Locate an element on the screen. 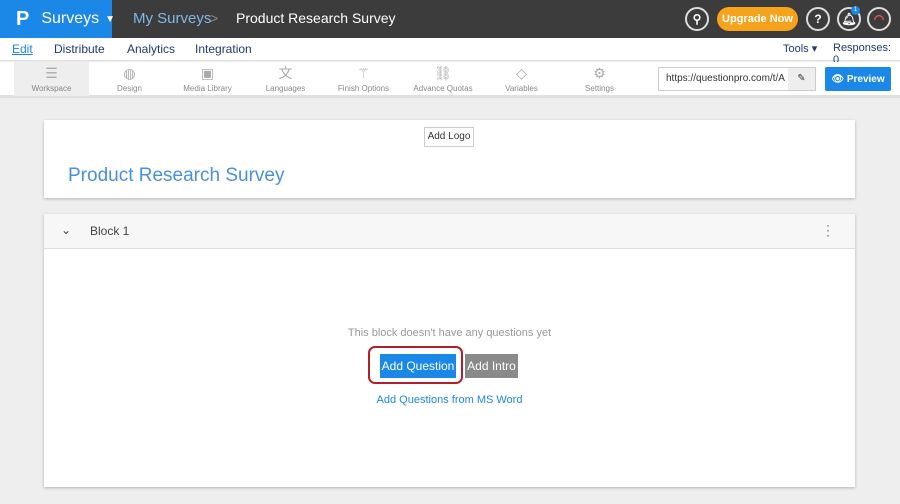 The image size is (900, 504). add-question-button: Add Question is located at coordinates (418, 366).